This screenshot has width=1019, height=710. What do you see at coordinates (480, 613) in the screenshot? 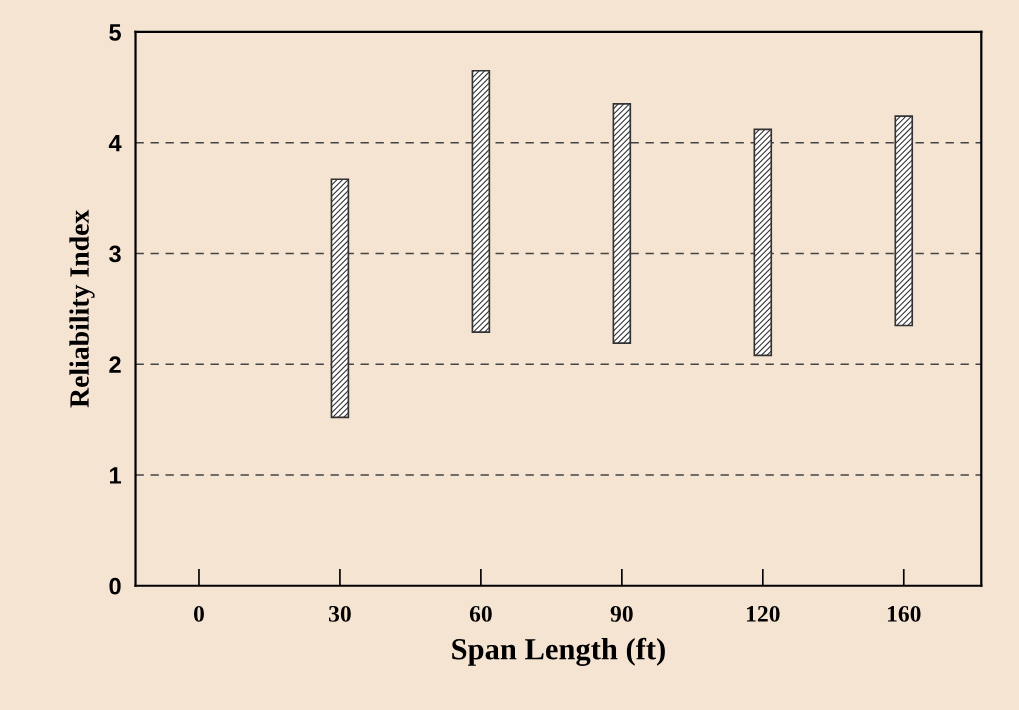
I see `x-tick-label: 60` at bounding box center [480, 613].